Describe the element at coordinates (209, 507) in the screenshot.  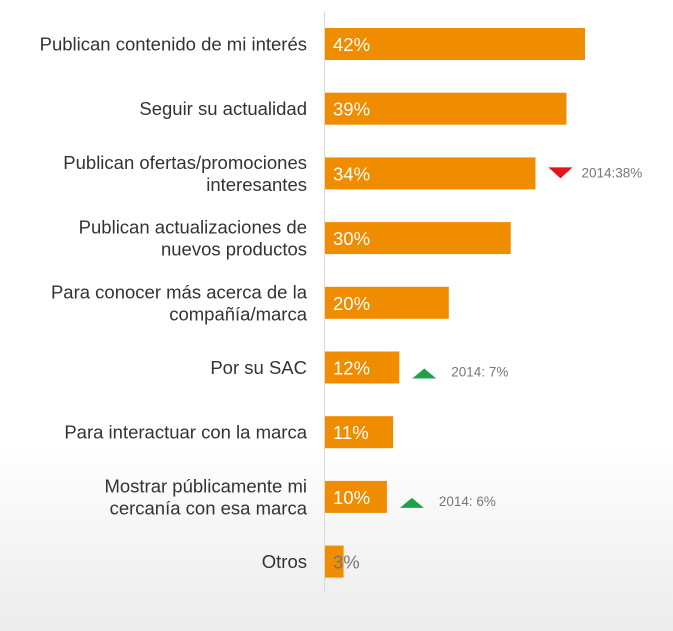
I see `category-label-line: cercanía con esa marca` at that location.